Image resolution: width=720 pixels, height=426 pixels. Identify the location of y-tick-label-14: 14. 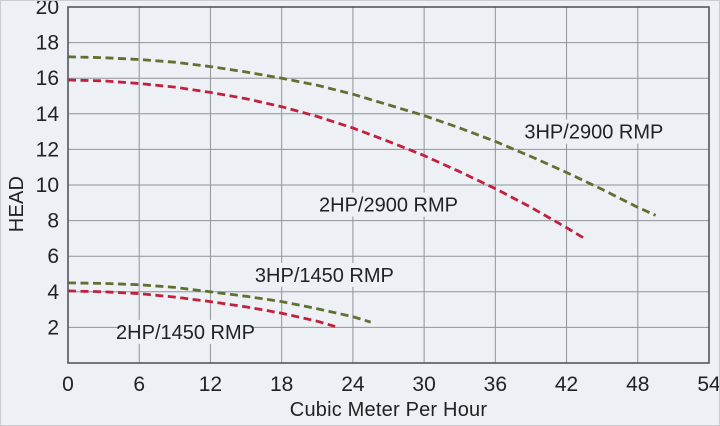
(48, 114).